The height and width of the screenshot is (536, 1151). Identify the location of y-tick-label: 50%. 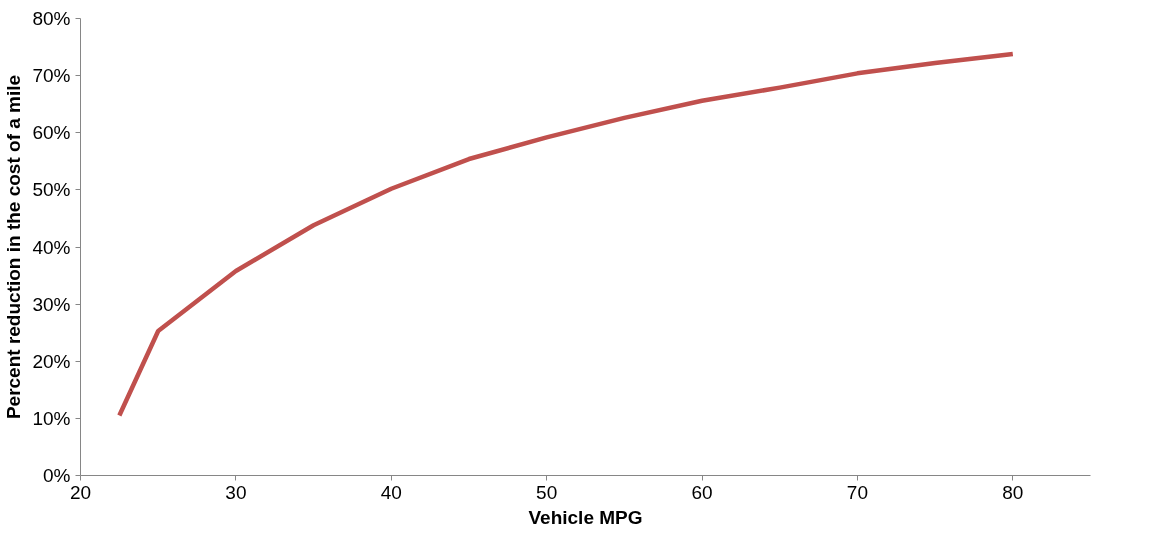
(51, 190).